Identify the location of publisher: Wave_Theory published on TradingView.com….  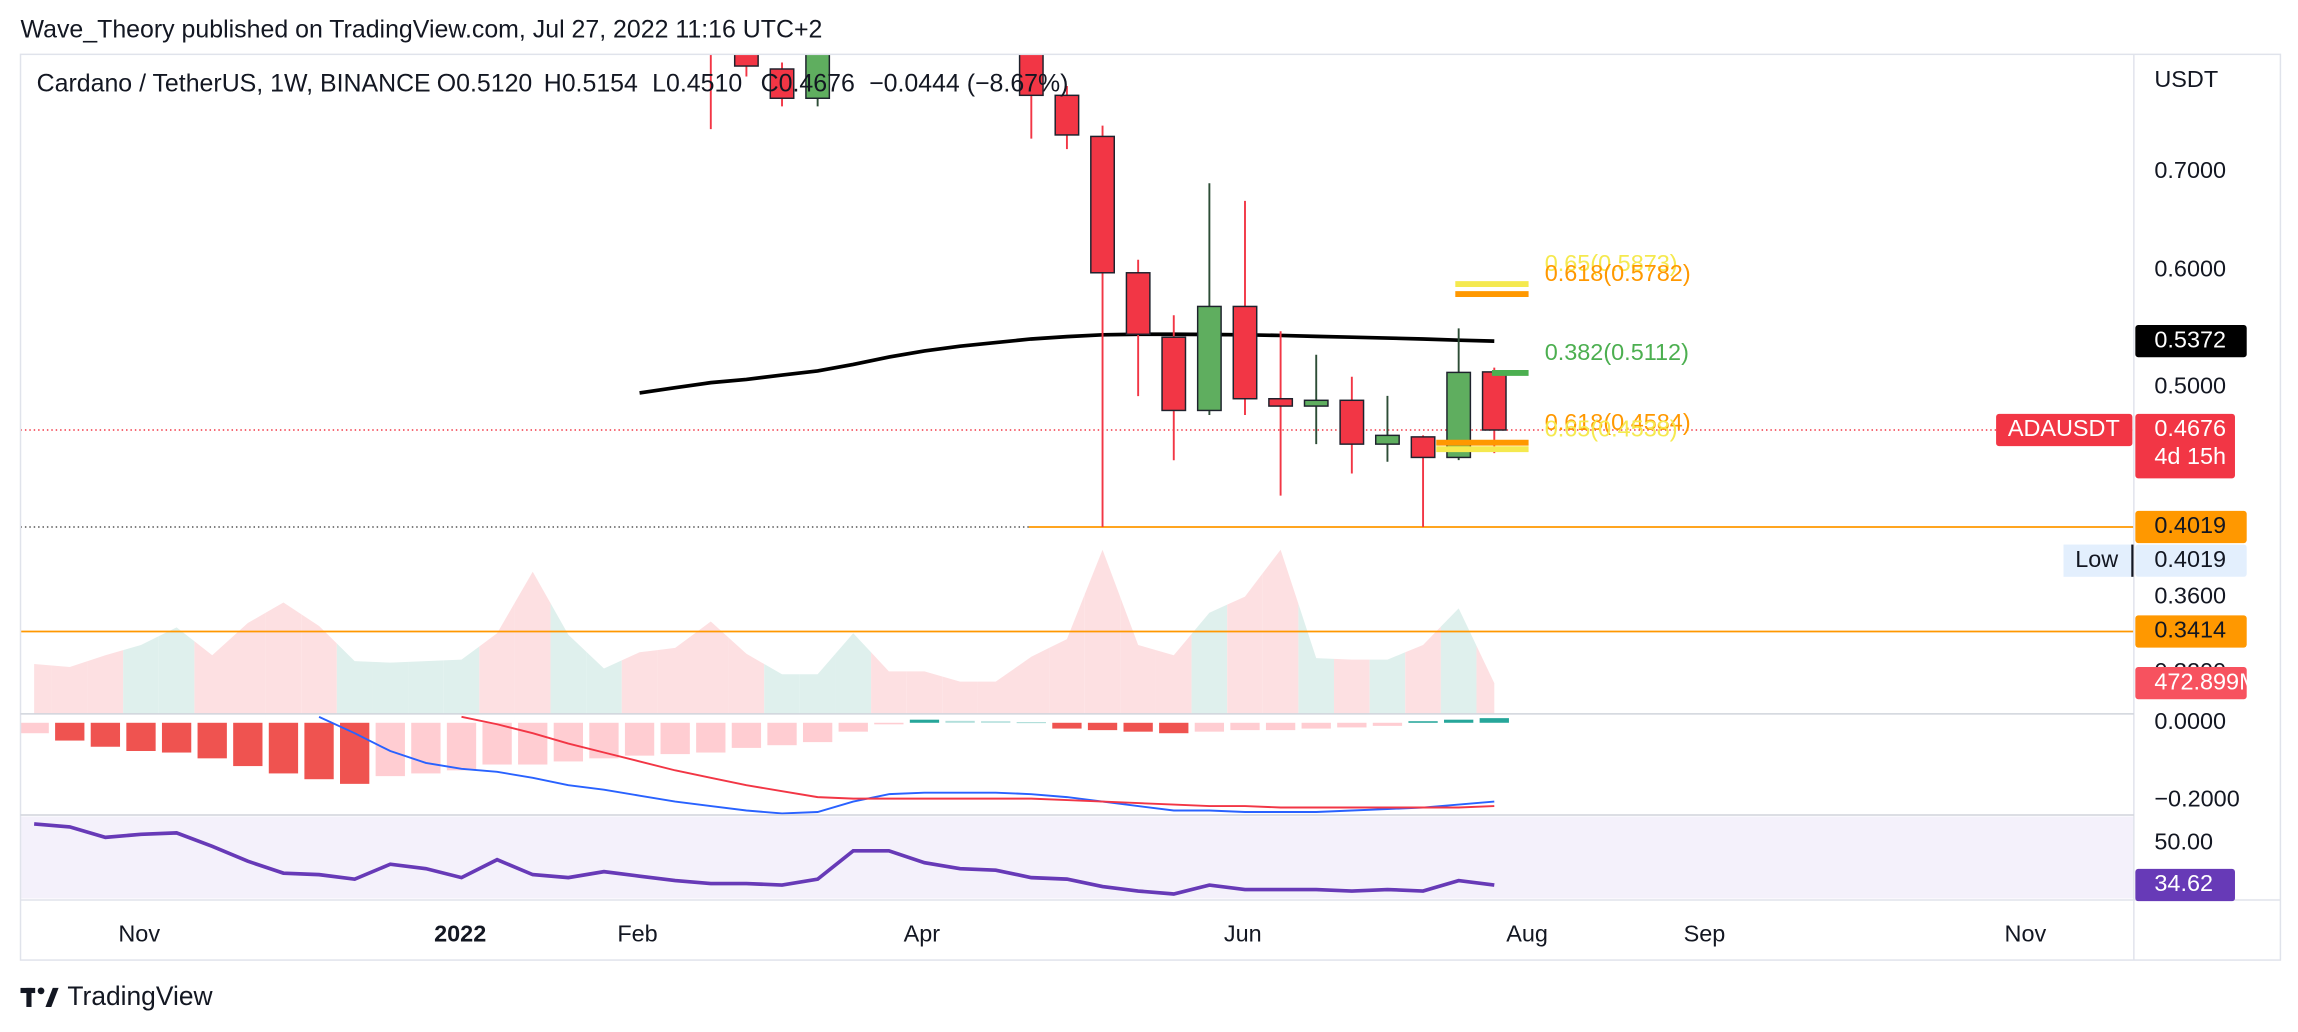
(422, 29).